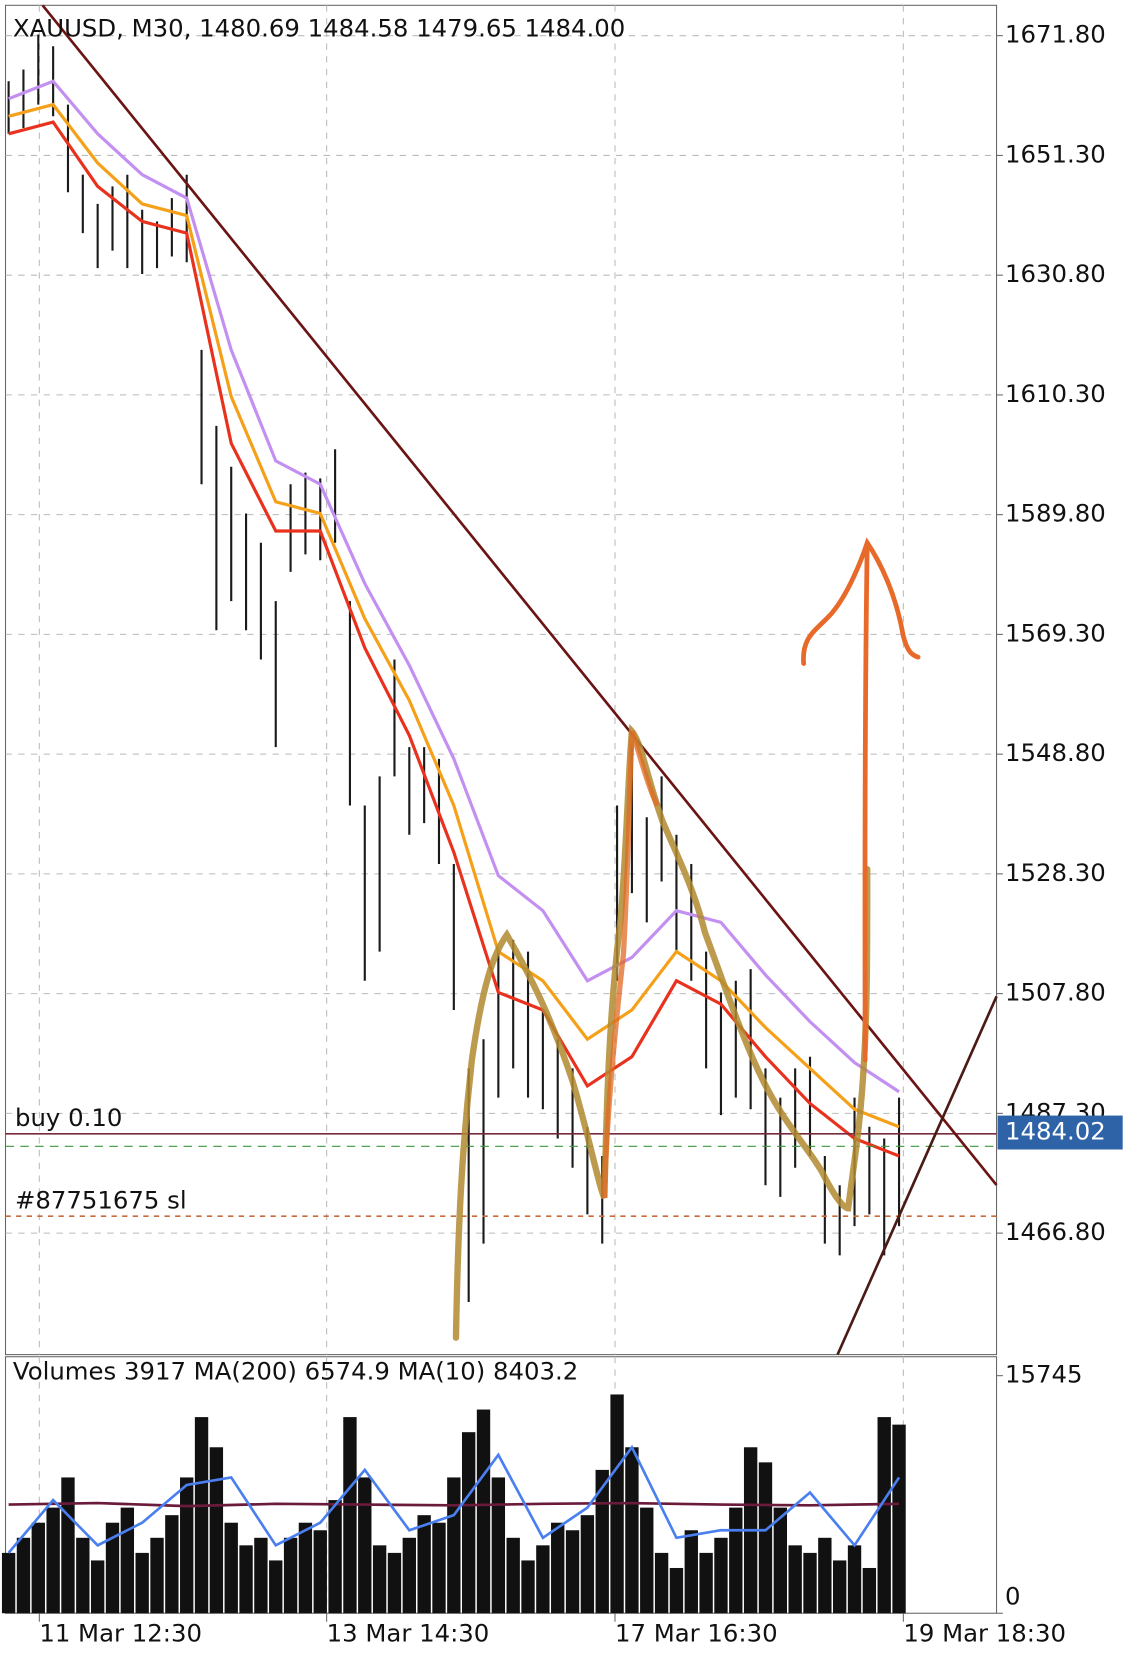 The height and width of the screenshot is (1662, 1125). Describe the element at coordinates (917, 1175) in the screenshot. I see `trend-line` at that location.